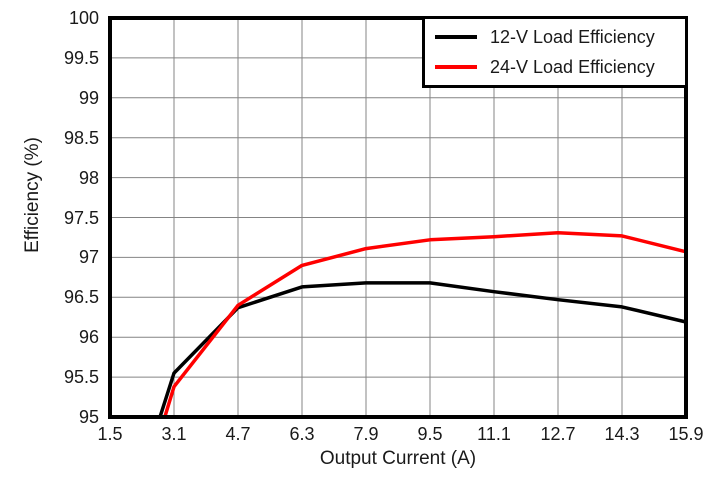 The height and width of the screenshot is (483, 717). Describe the element at coordinates (456, 37) in the screenshot. I see `black-line-swatch` at that location.